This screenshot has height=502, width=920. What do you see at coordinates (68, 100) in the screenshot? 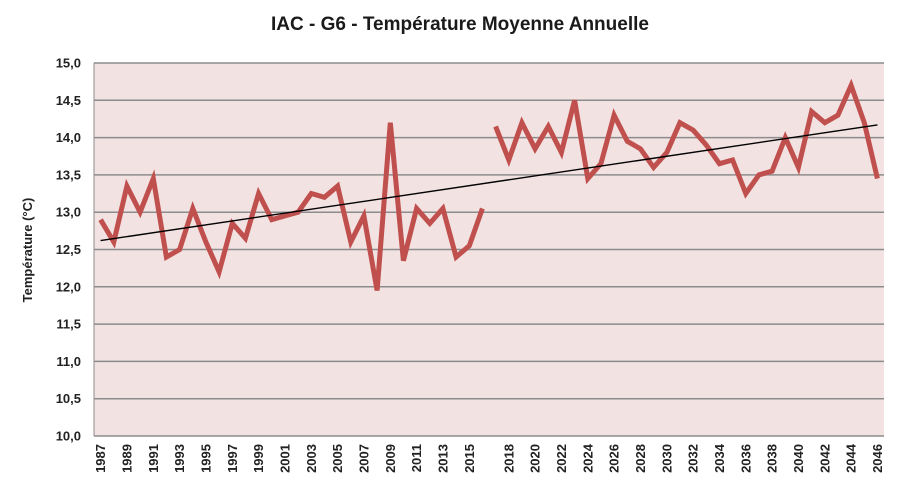
I see `y-tick-label: 14,5` at bounding box center [68, 100].